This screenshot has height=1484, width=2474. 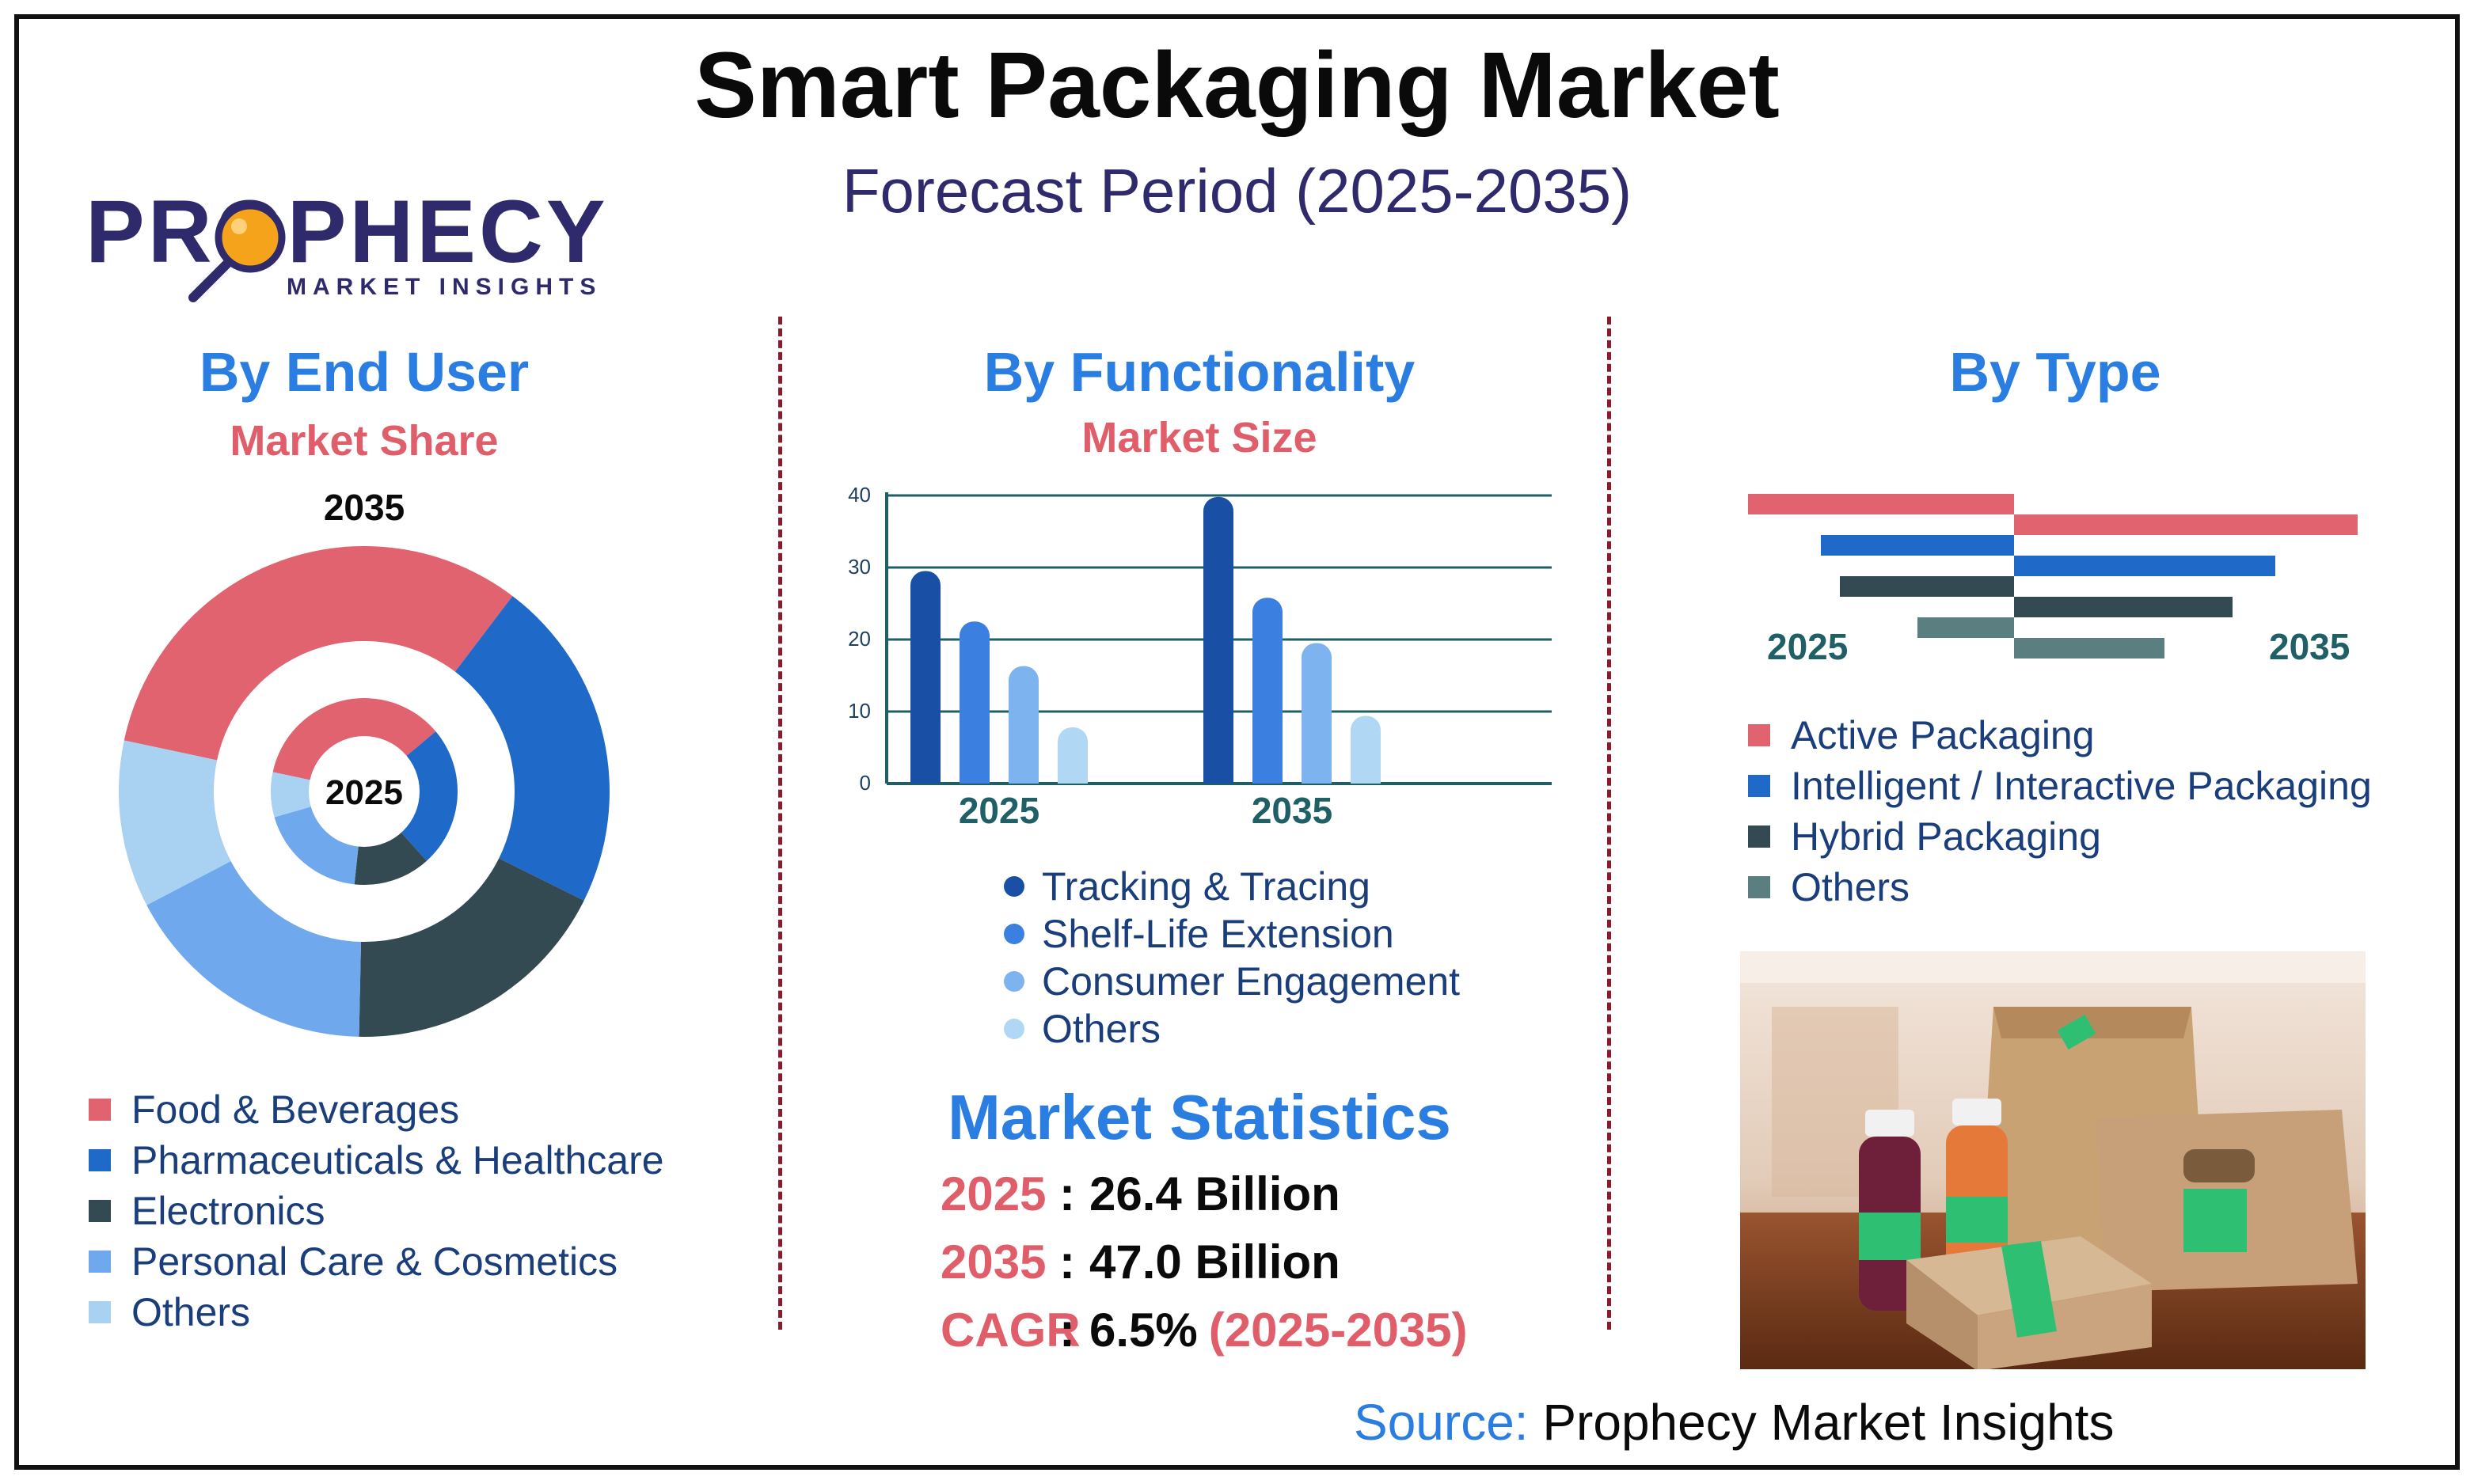 I want to click on section-divider-left, so click(x=780, y=823).